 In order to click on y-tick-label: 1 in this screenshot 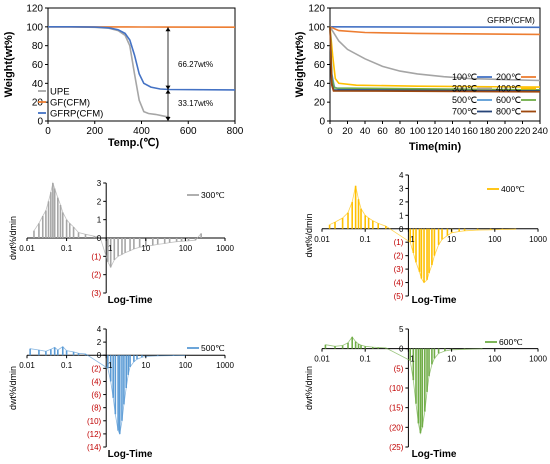, I will do `click(99, 220)`.